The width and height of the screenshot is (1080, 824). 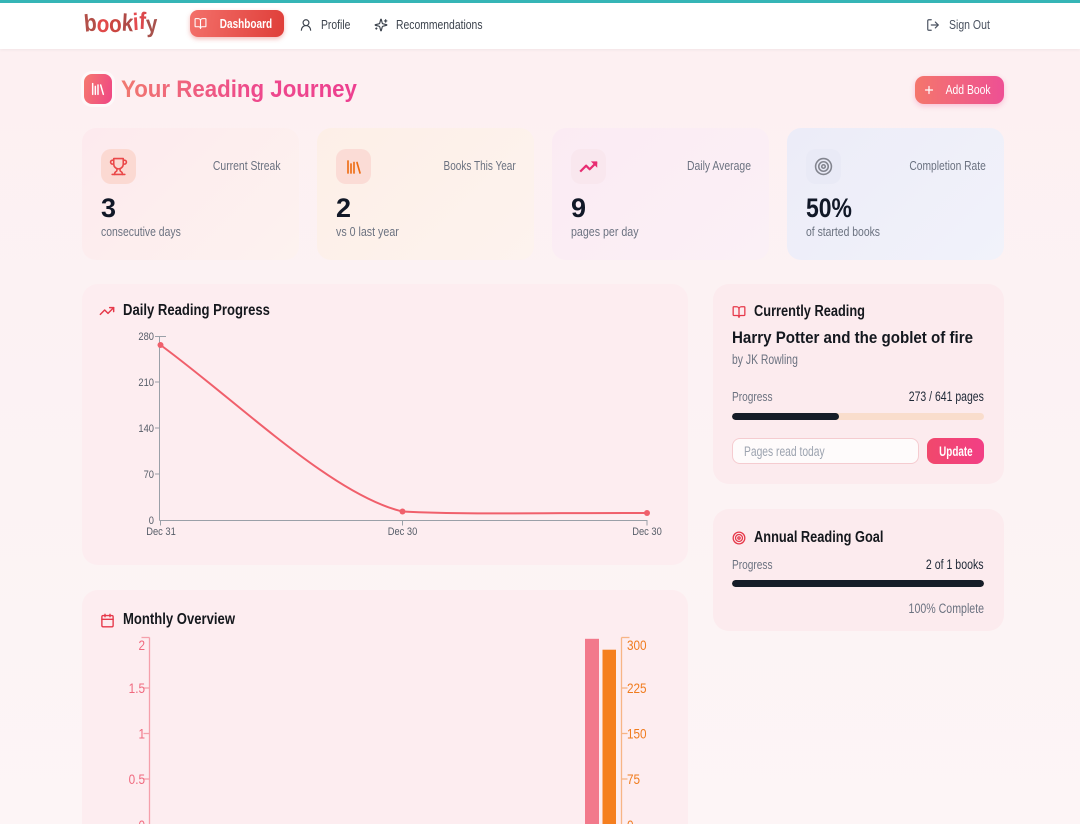 What do you see at coordinates (141, 645) in the screenshot?
I see `svg-text: 2` at bounding box center [141, 645].